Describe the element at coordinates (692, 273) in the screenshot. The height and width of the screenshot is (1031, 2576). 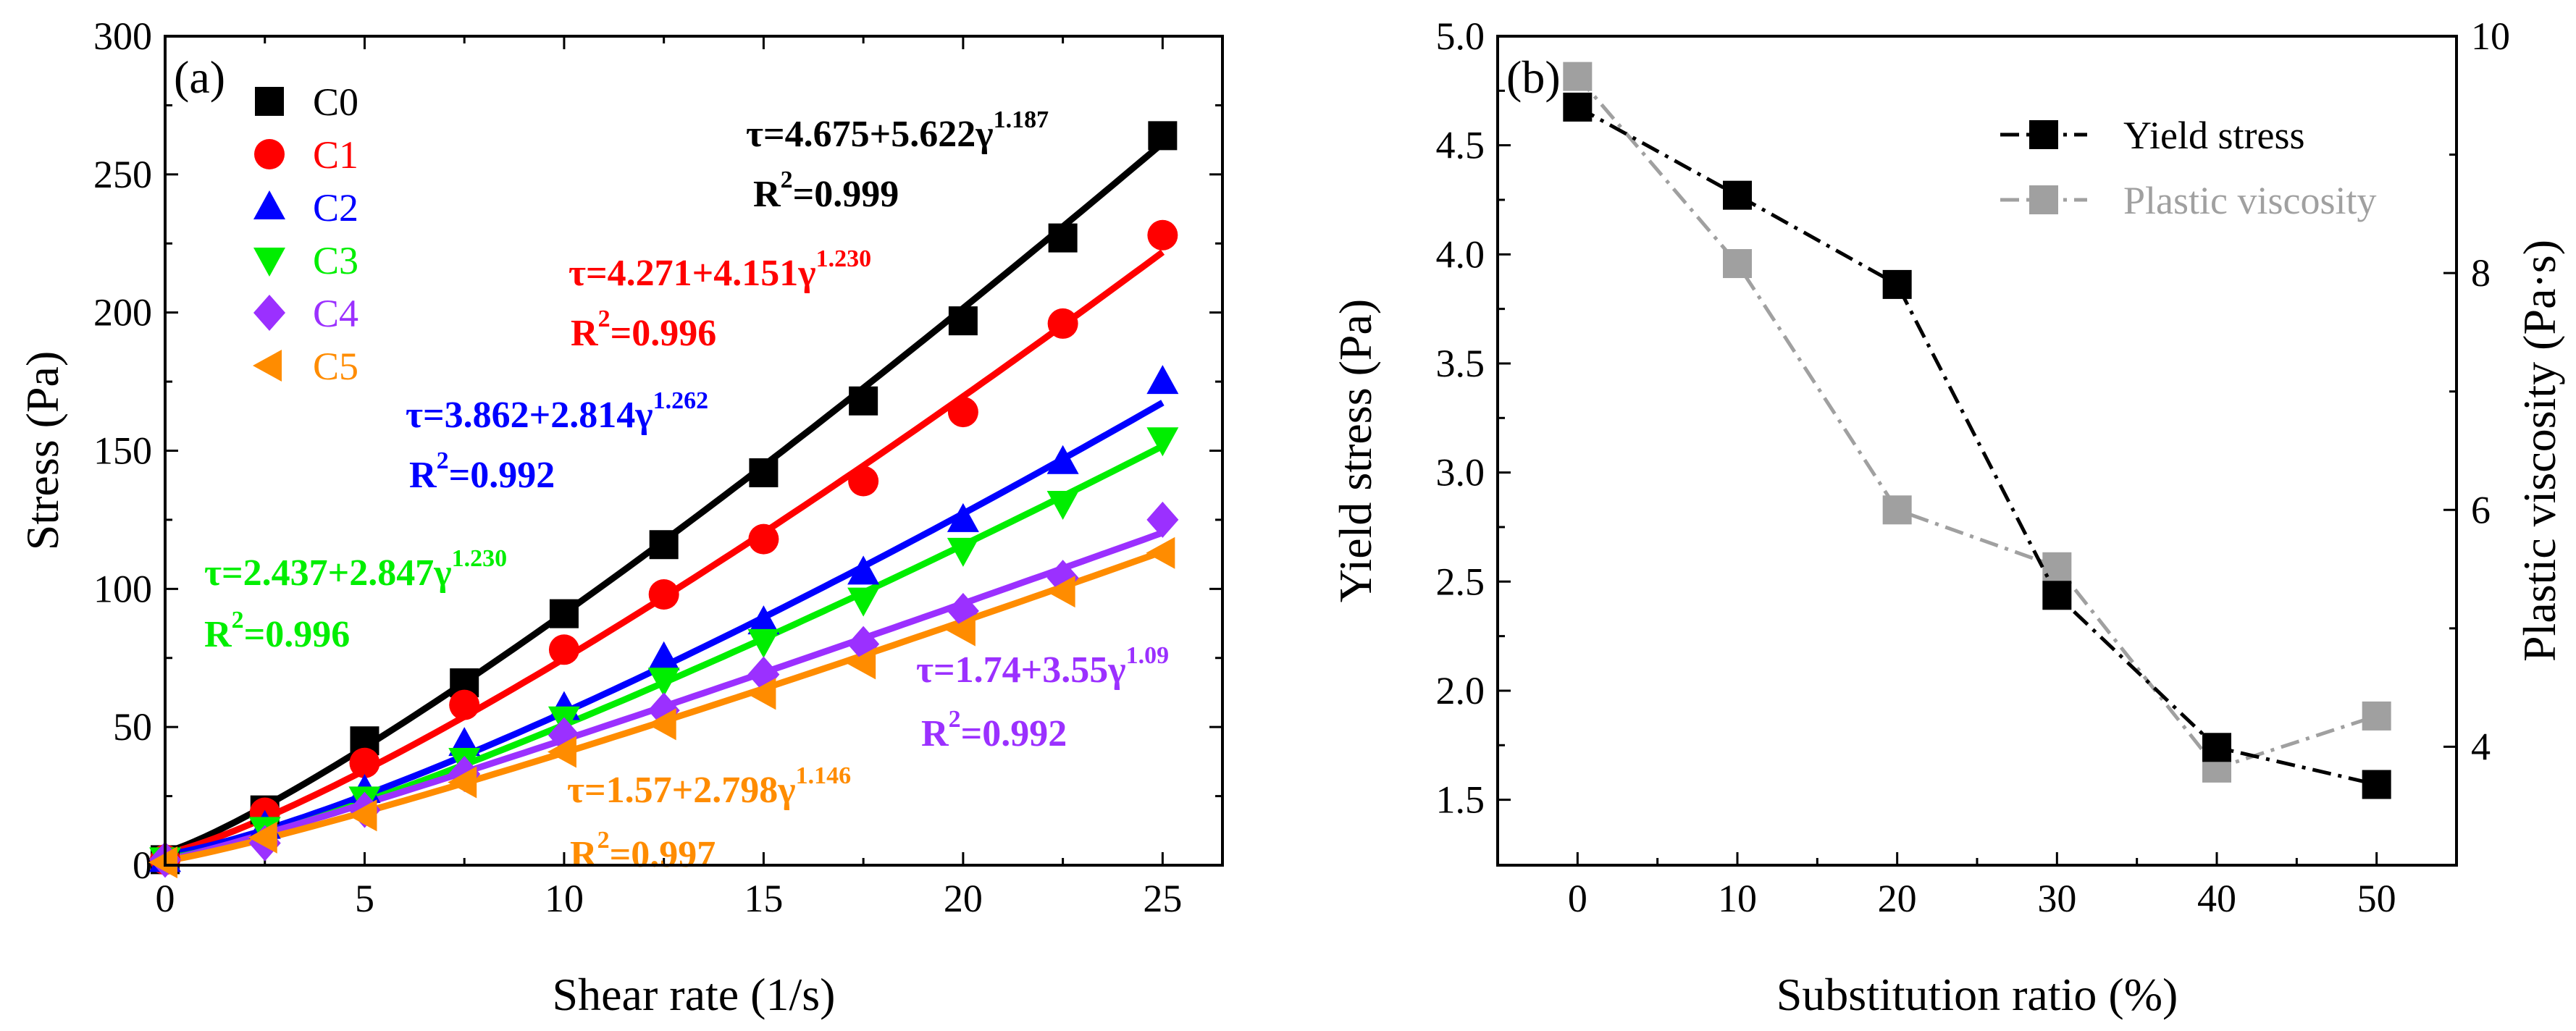
I see `fit-equation-main: τ=4.271+4.151γ` at that location.